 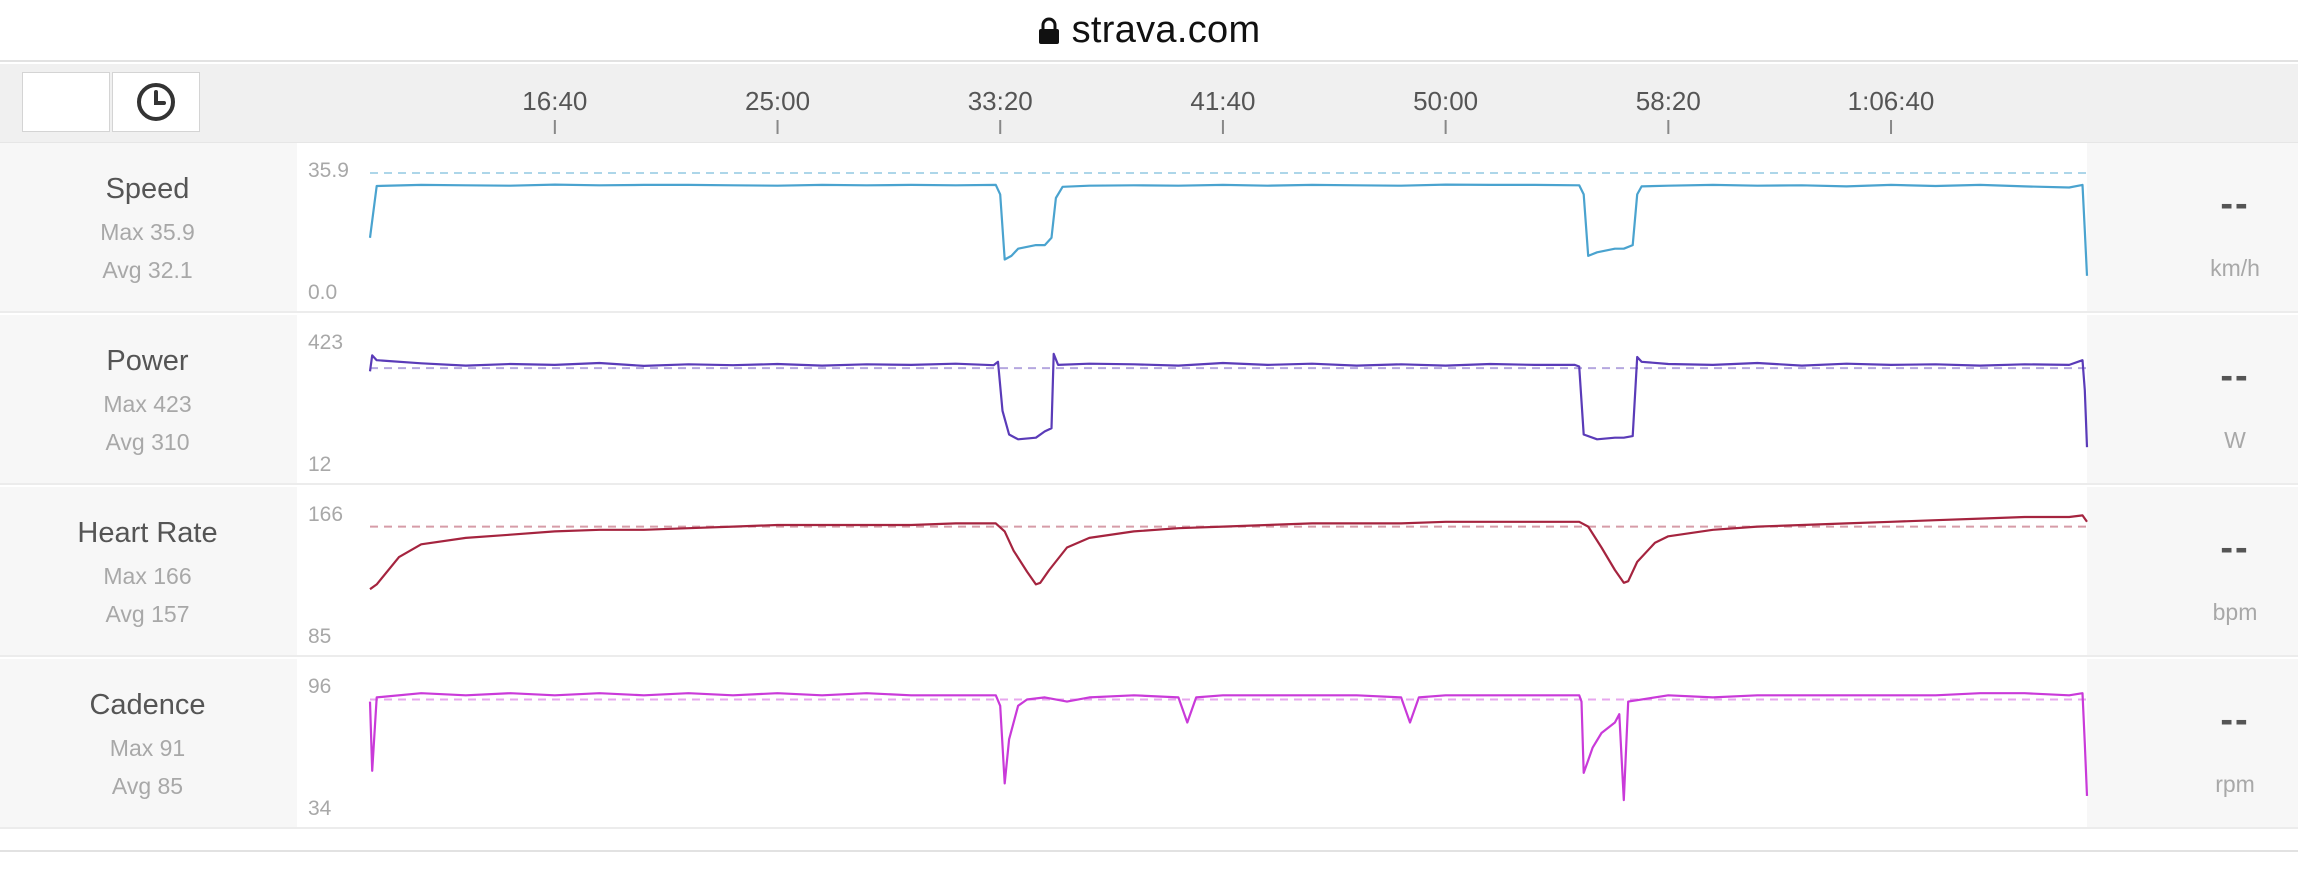 I want to click on speed-chart, so click(x=1228, y=224).